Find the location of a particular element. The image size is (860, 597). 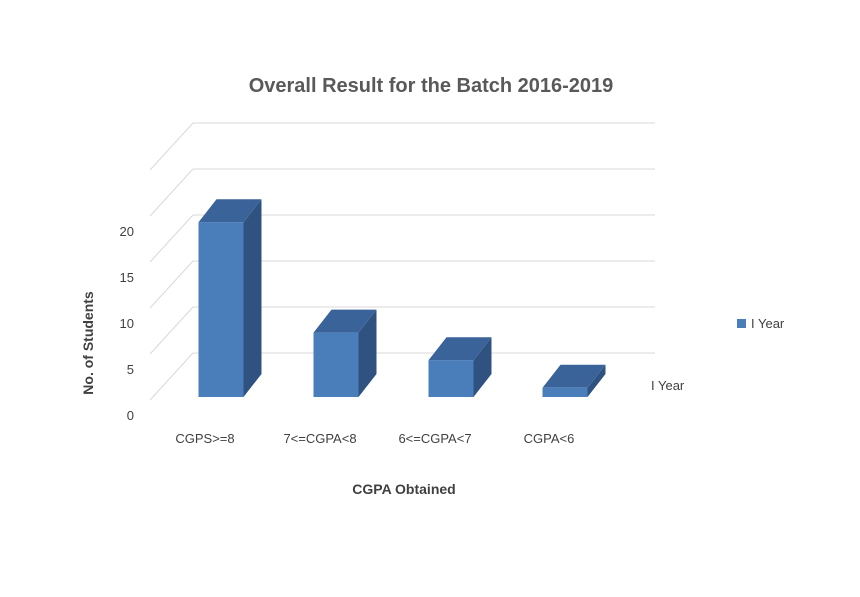

legend: I Year is located at coordinates (761, 323).